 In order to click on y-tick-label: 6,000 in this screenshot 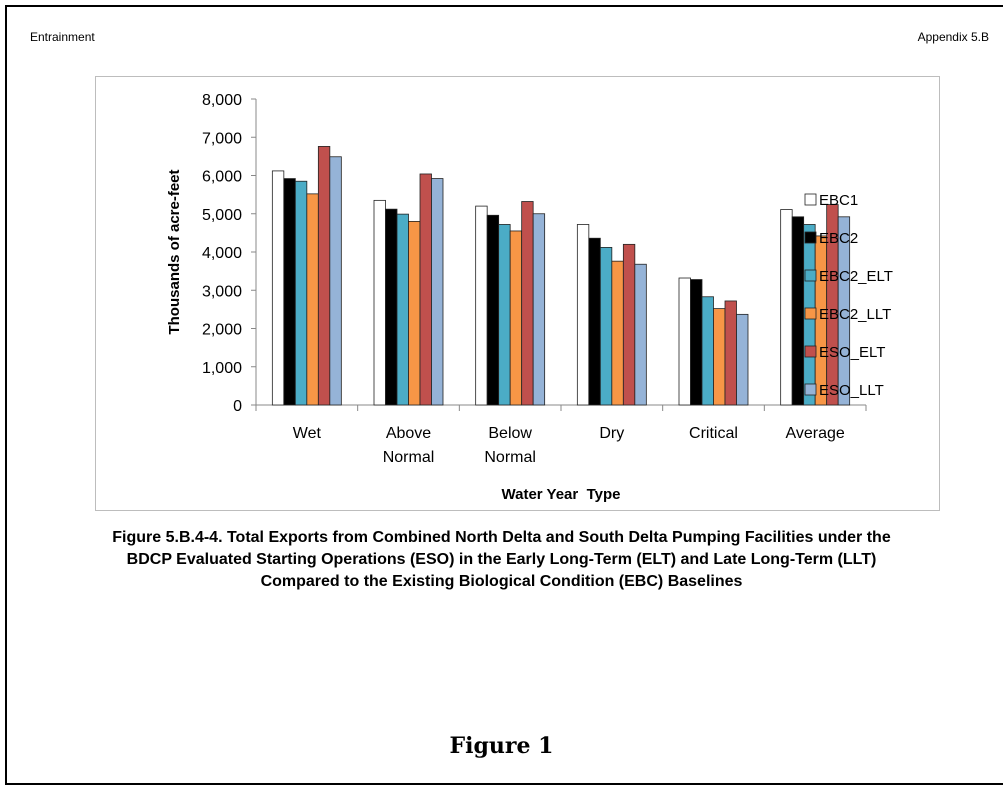, I will do `click(222, 177)`.